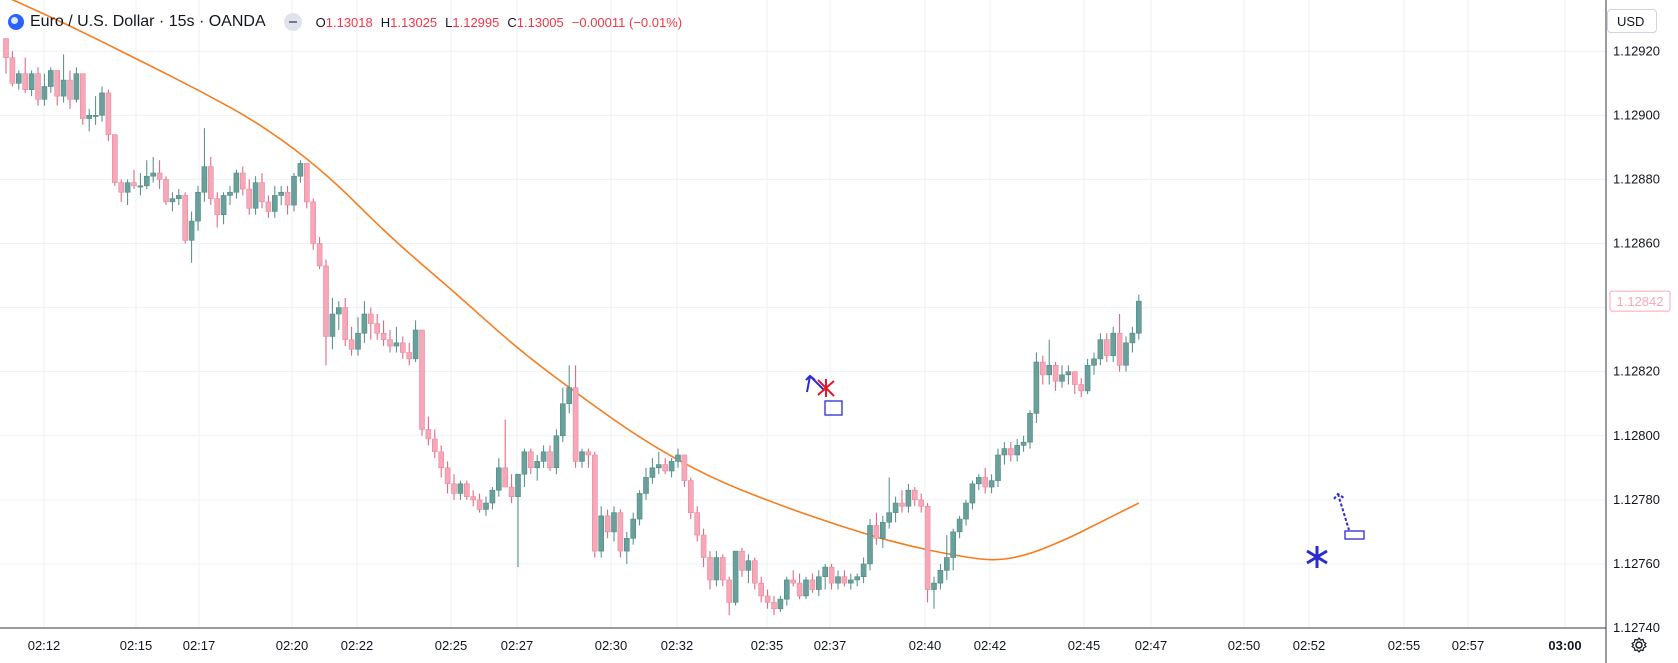 The width and height of the screenshot is (1678, 663). What do you see at coordinates (1639, 645) in the screenshot?
I see `settings-gear-icon` at bounding box center [1639, 645].